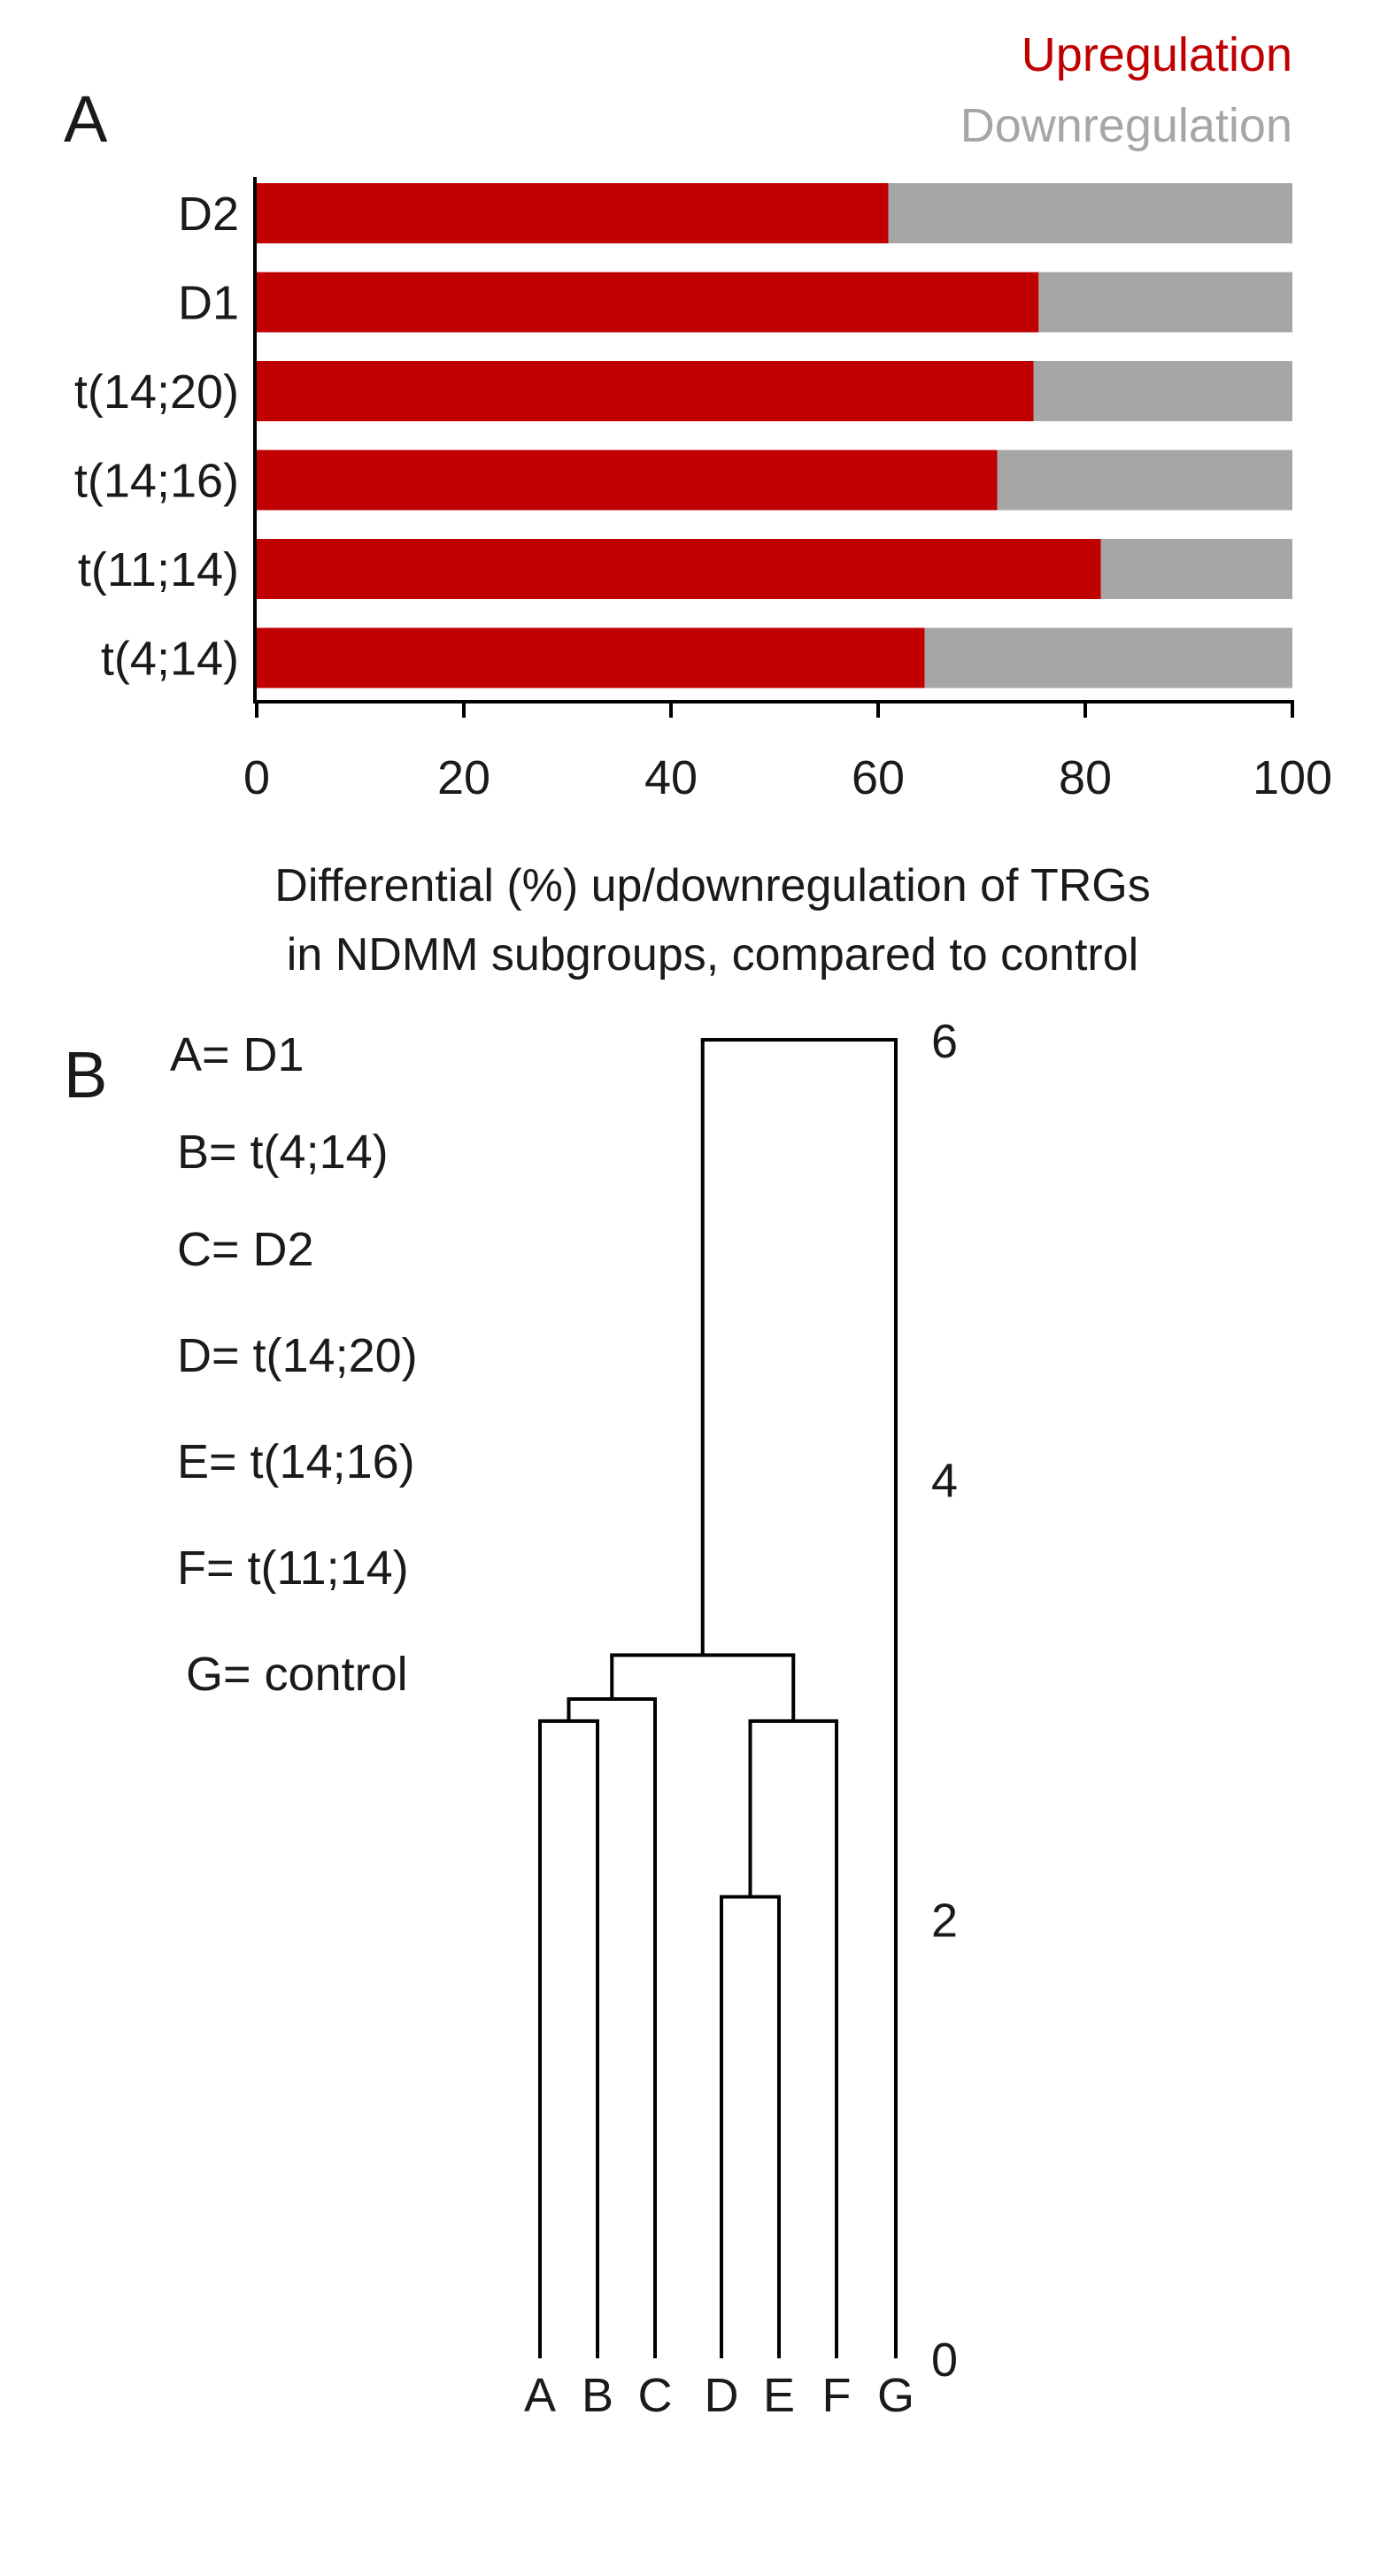 Image resolution: width=1388 pixels, height=2576 pixels. What do you see at coordinates (718, 1698) in the screenshot?
I see `dendrogram` at bounding box center [718, 1698].